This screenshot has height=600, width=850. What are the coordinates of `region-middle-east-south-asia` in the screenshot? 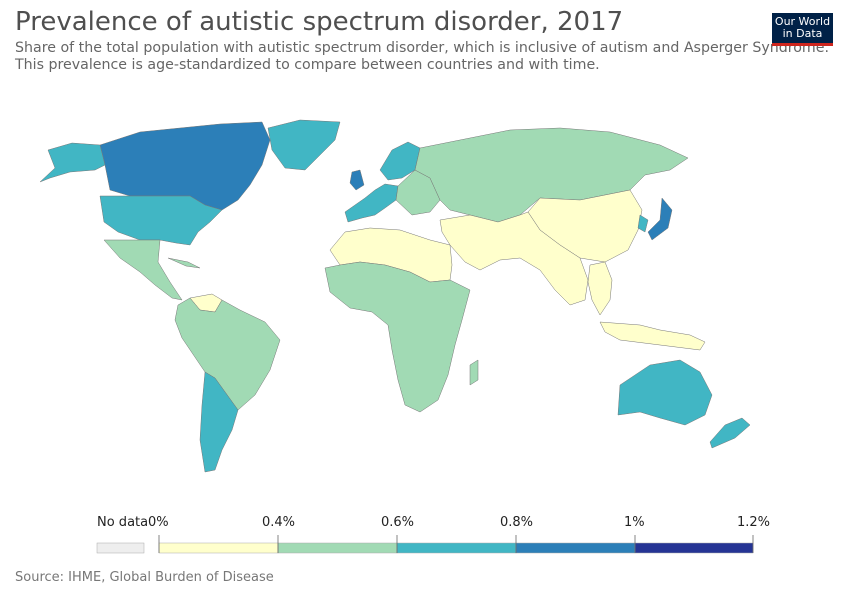 It's located at (514, 258).